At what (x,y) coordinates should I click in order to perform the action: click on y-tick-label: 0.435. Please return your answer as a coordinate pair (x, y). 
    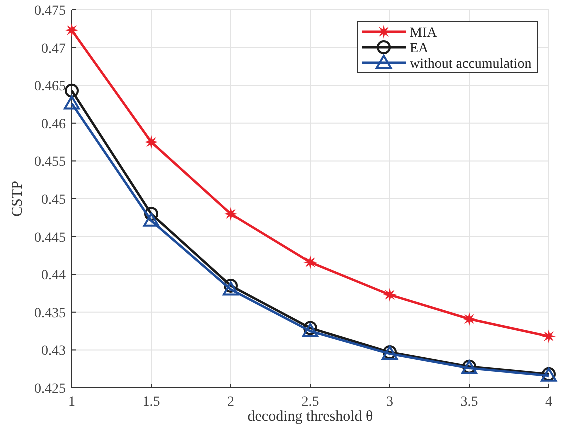
    Looking at the image, I should click on (50, 314).